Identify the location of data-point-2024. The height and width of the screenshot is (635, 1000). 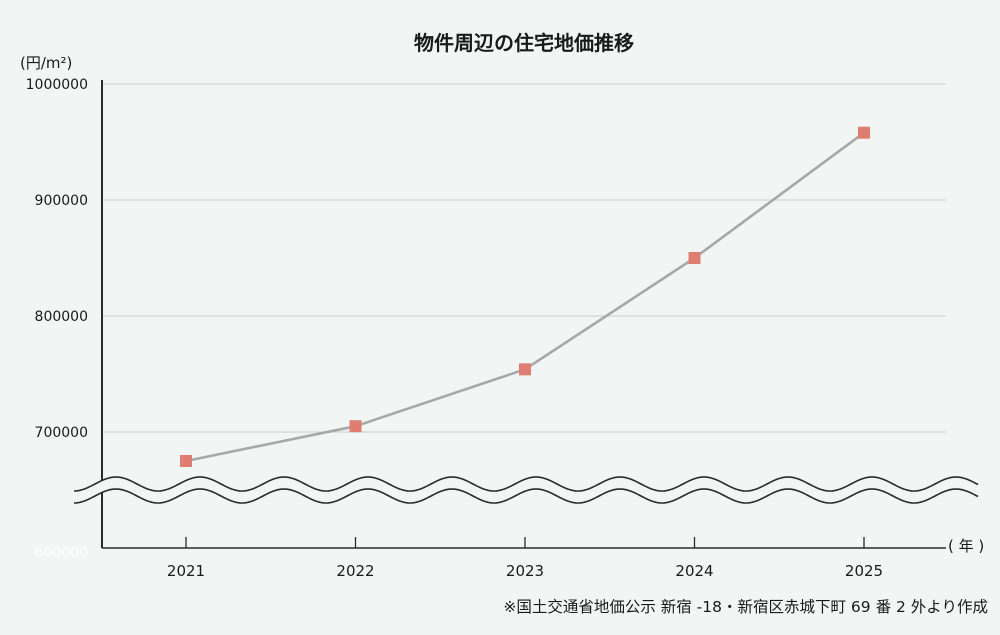
(694, 258).